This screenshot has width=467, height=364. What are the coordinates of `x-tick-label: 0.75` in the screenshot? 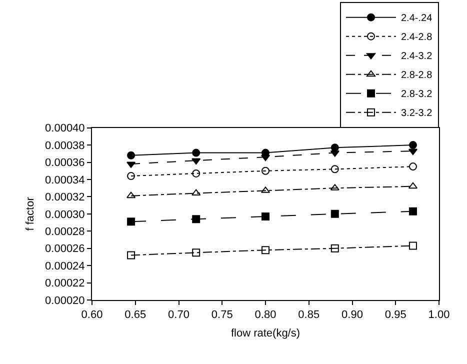 It's located at (222, 315).